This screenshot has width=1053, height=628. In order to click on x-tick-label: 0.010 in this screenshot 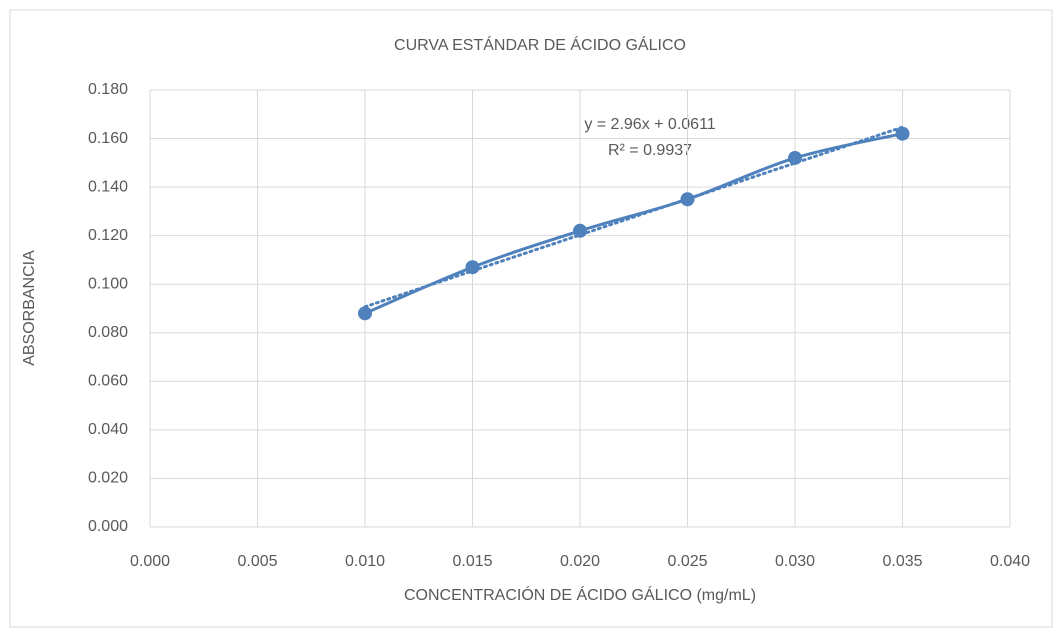, I will do `click(365, 561)`.